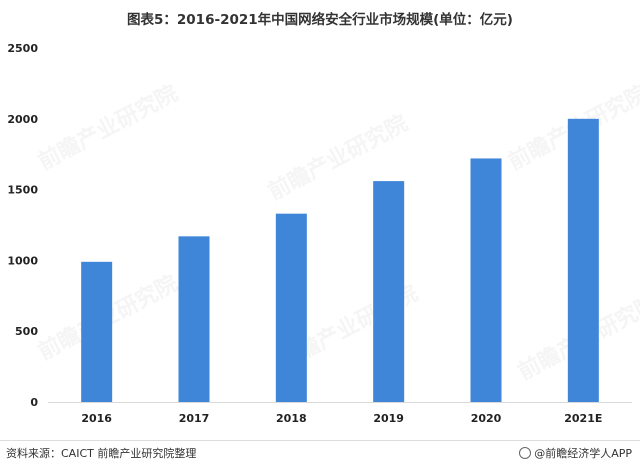  What do you see at coordinates (388, 418) in the screenshot?
I see `x-tick-label: 2019` at bounding box center [388, 418].